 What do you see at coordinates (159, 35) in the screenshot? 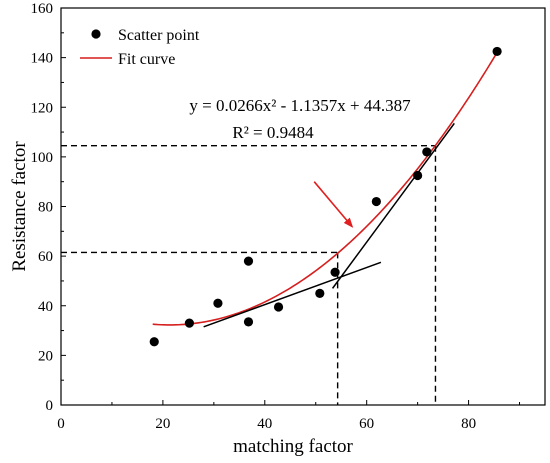
I see `legend-scatter-label: Scatter point` at bounding box center [159, 35].